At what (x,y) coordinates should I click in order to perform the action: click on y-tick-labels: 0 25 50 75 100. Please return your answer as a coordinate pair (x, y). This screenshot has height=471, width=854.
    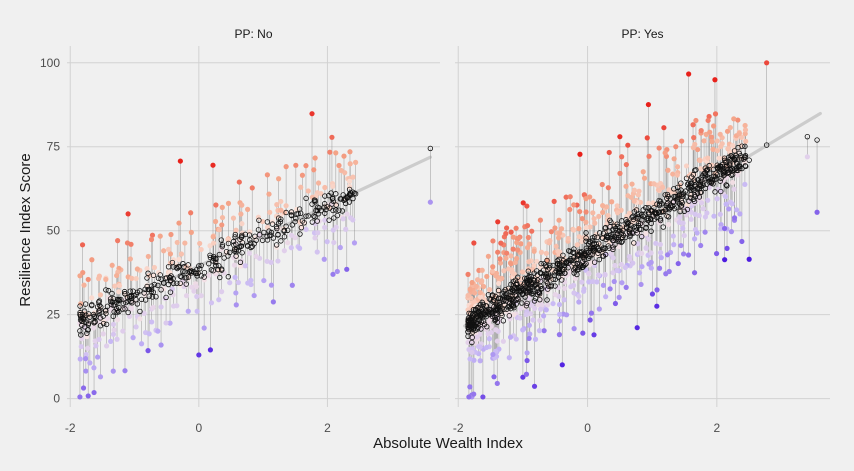
    Looking at the image, I should click on (50, 231).